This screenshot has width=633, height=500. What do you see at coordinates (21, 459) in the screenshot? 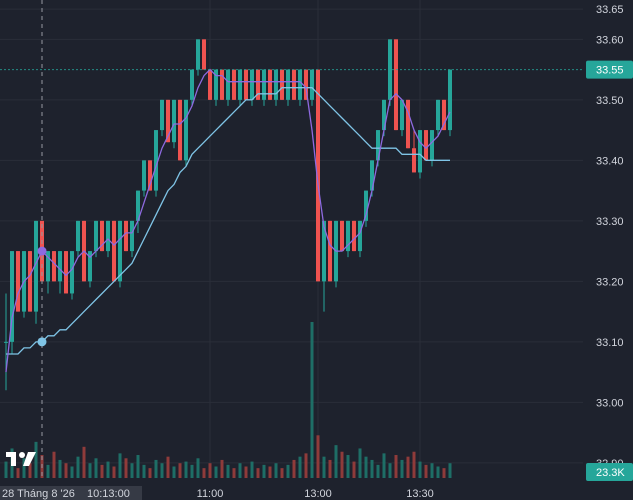
I see `tradingview-logo` at bounding box center [21, 459].